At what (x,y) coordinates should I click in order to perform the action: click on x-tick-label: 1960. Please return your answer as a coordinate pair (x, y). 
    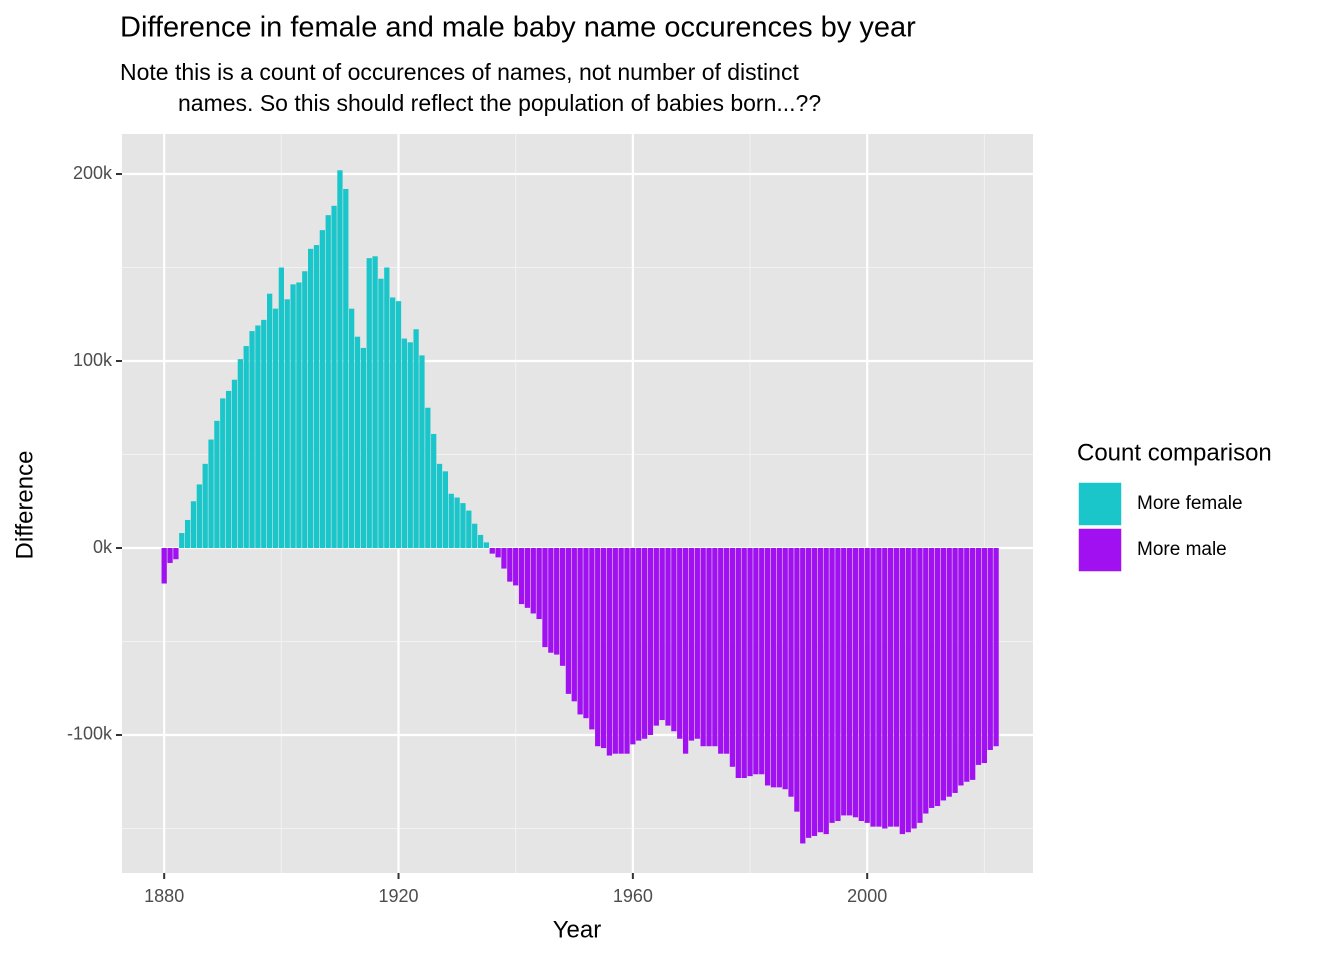
    Looking at the image, I should click on (633, 896).